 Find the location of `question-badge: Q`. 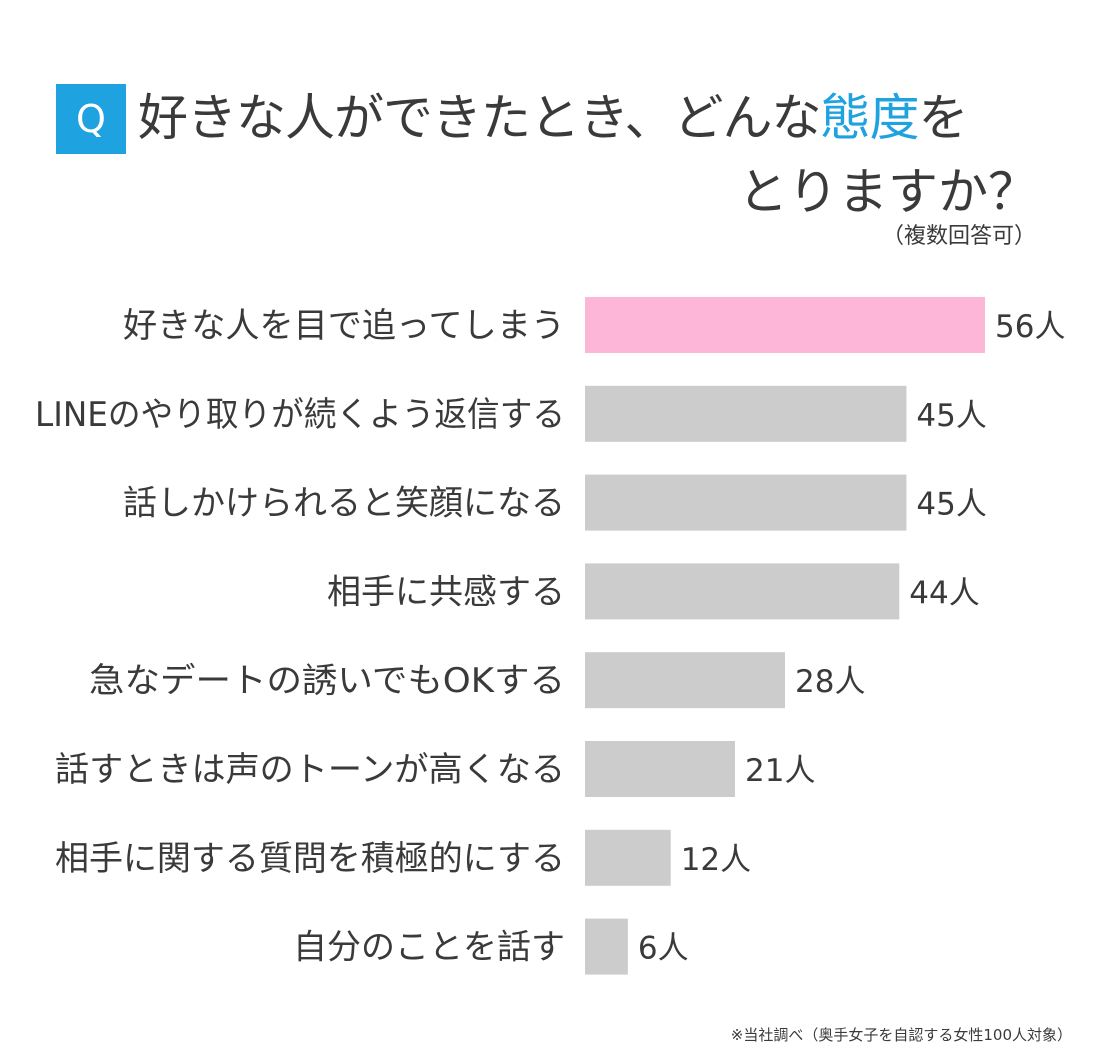

question-badge: Q is located at coordinates (91, 119).